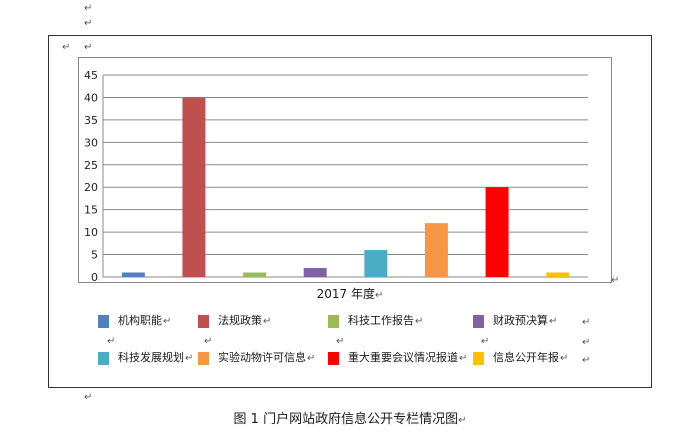  What do you see at coordinates (520, 320) in the screenshot?
I see `legend-text: 财政预决算` at bounding box center [520, 320].